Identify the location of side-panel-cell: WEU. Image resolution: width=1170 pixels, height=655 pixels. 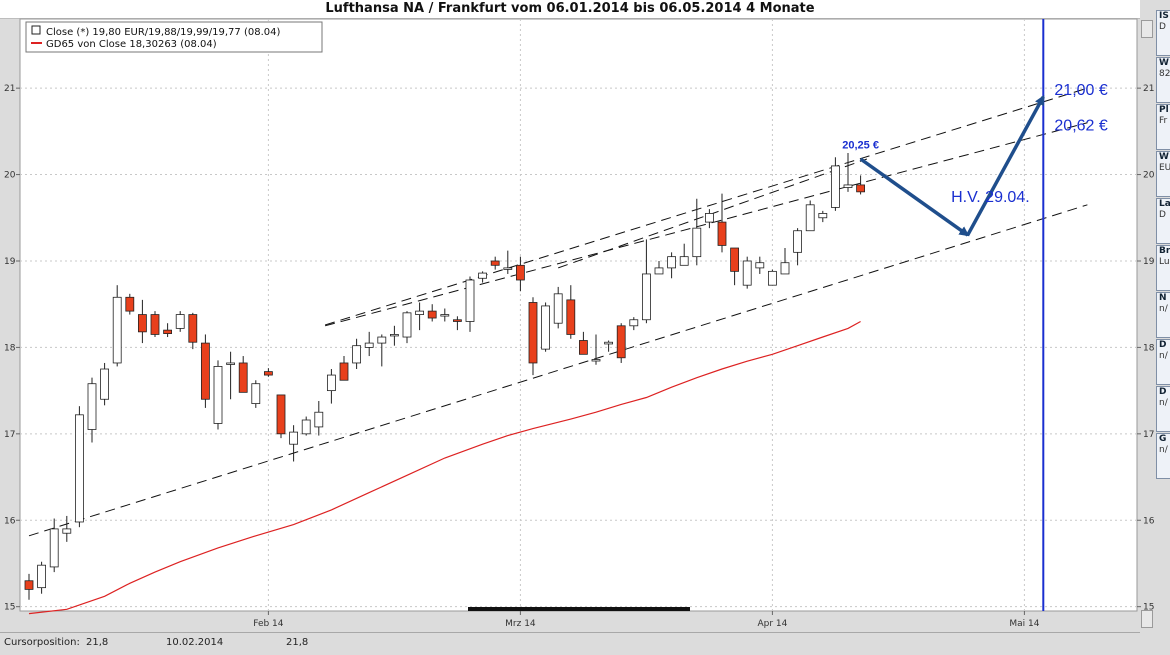
(1163, 174).